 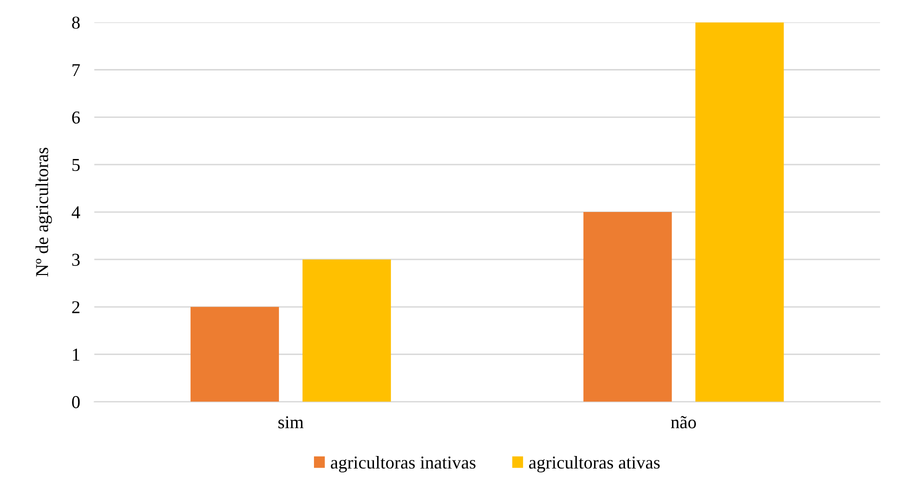 What do you see at coordinates (291, 422) in the screenshot?
I see `x-tick-label: sim` at bounding box center [291, 422].